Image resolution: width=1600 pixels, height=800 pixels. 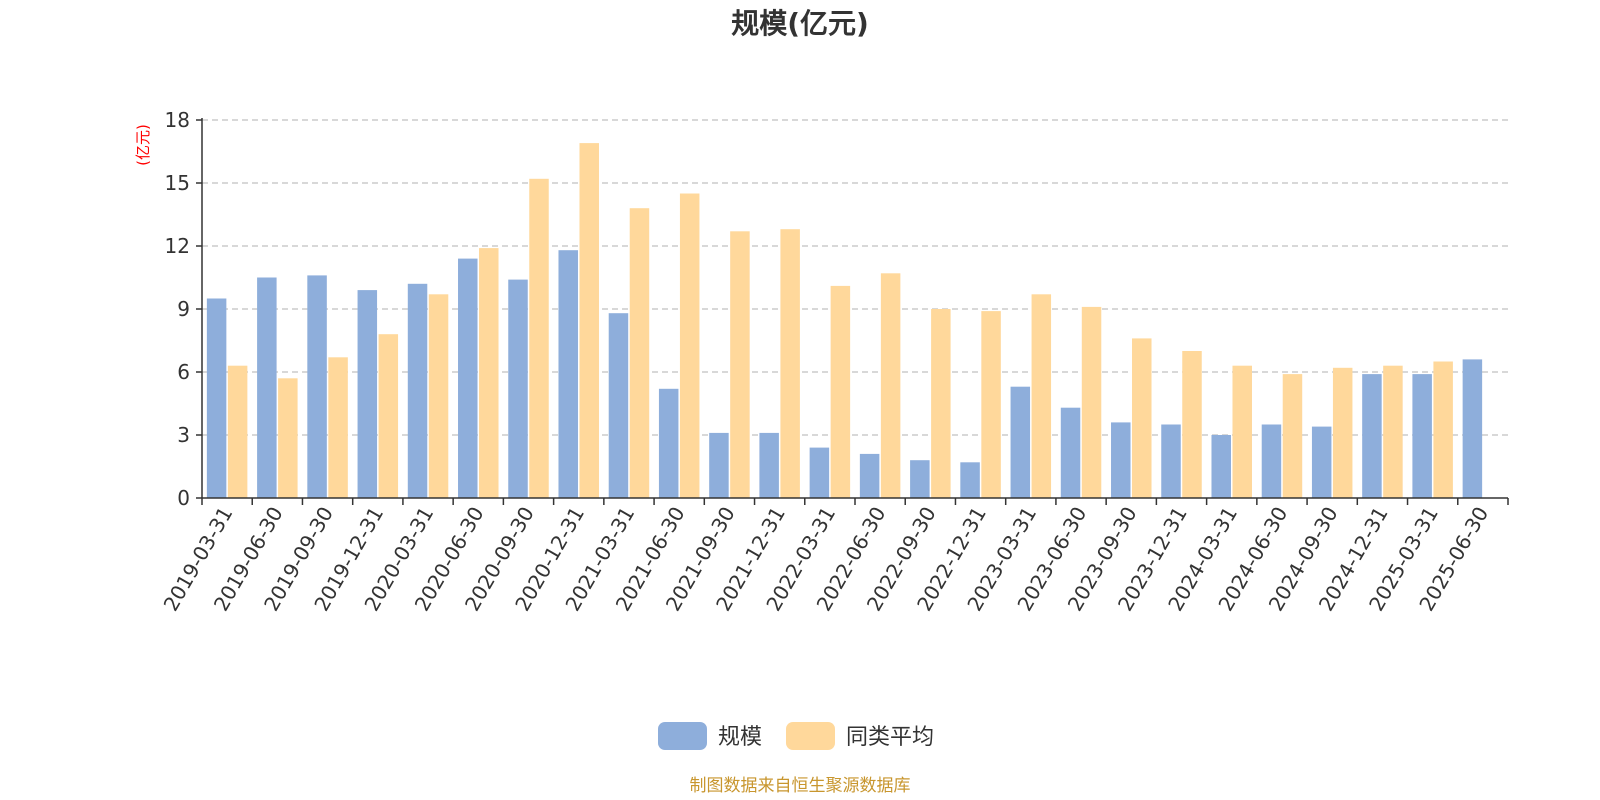 What do you see at coordinates (177, 246) in the screenshot?
I see `y-tick-label: 12` at bounding box center [177, 246].